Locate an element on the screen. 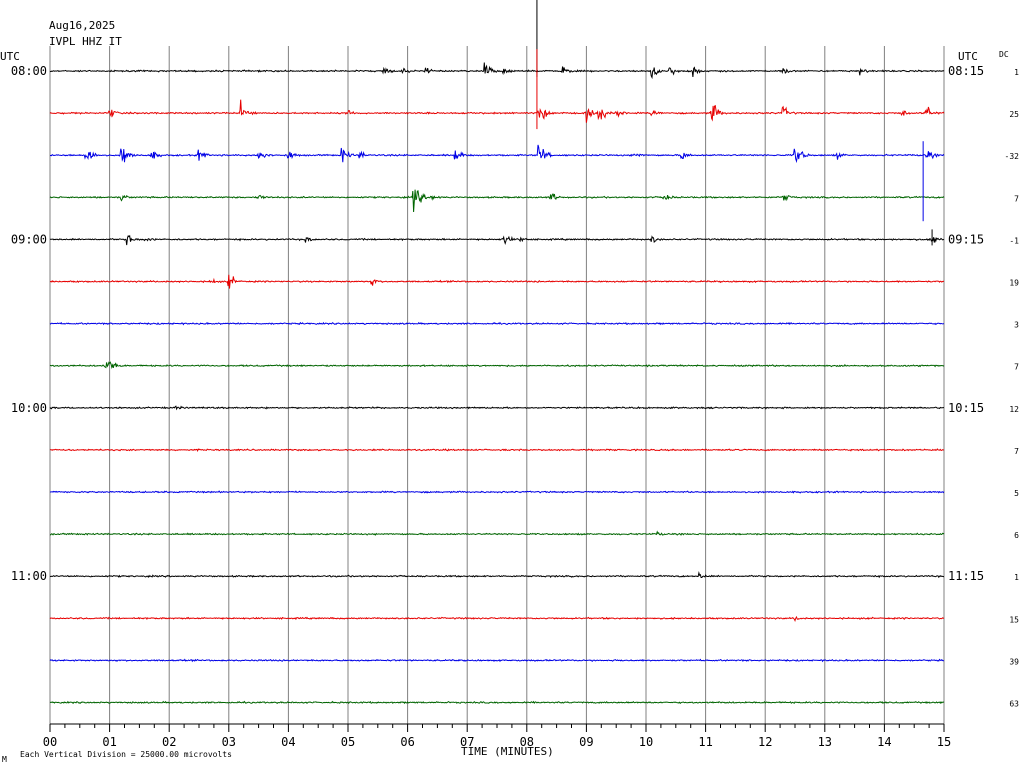 The image size is (1024, 768). trace-dc-value: 25 is located at coordinates (1014, 114).